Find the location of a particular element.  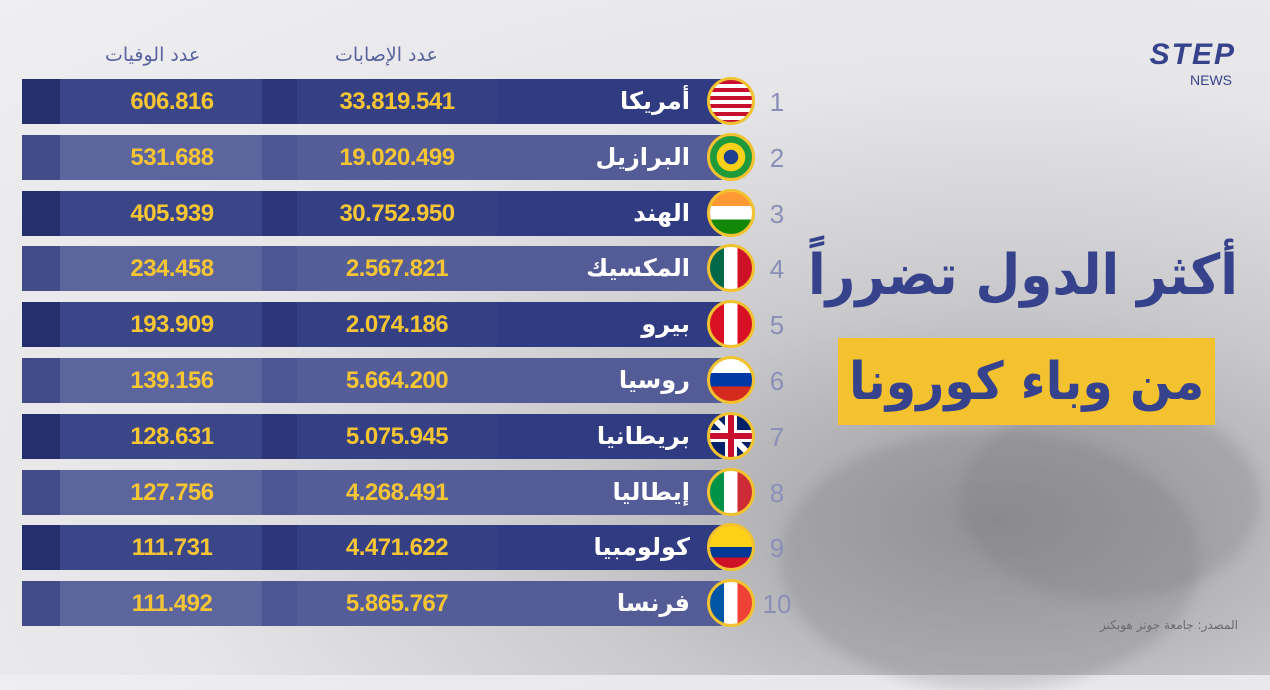

table-row: 606.816 33.819.541 أمريكا is located at coordinates (372, 101).